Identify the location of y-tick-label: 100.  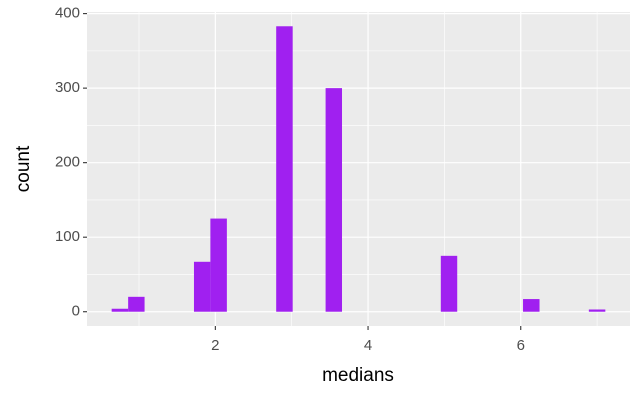
(67, 236).